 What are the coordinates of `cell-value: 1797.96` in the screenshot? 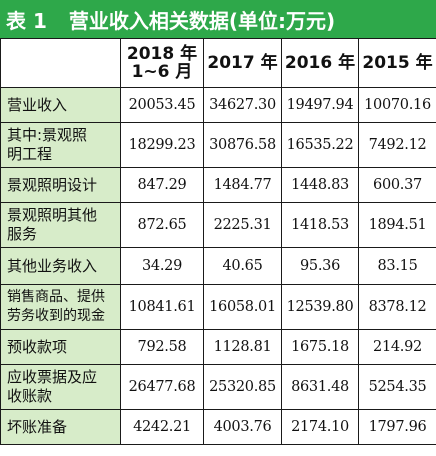 It's located at (397, 427).